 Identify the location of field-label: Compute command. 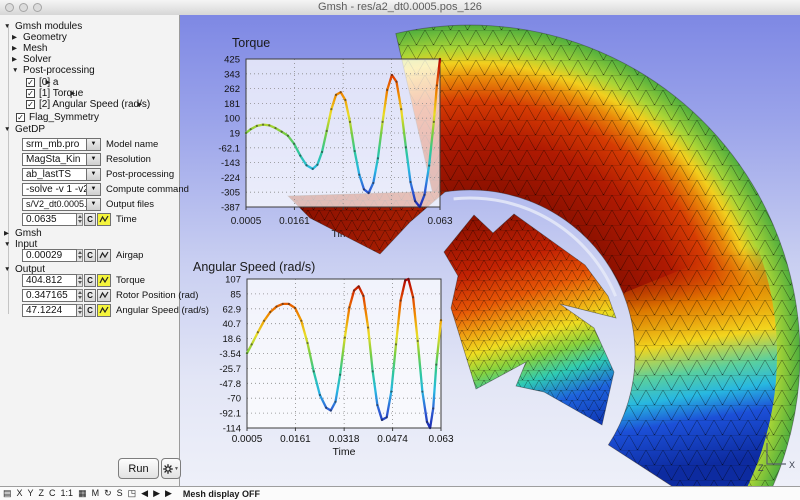
(147, 189).